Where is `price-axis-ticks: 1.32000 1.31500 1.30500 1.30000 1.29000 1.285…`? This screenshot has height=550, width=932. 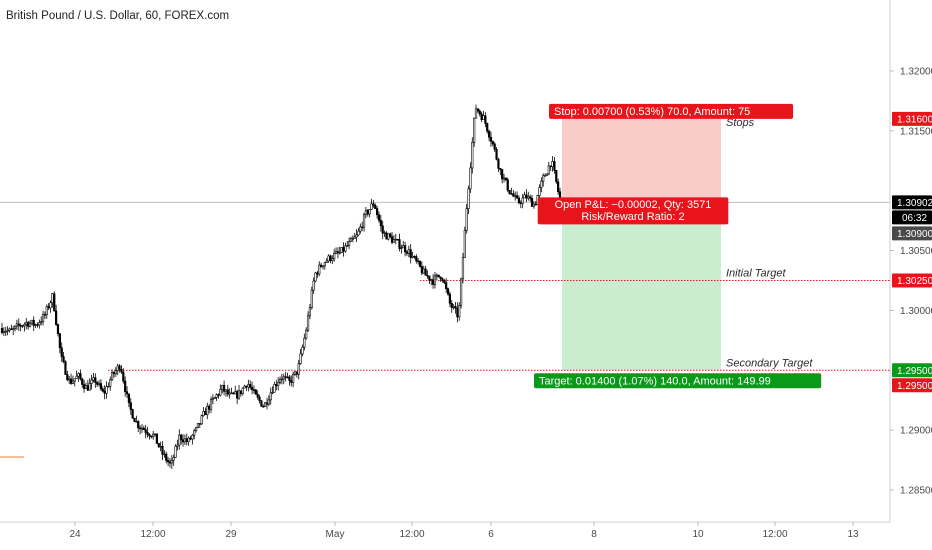
price-axis-ticks: 1.32000 1.31500 1.30500 1.30000 1.29000 1.285… is located at coordinates (911, 281).